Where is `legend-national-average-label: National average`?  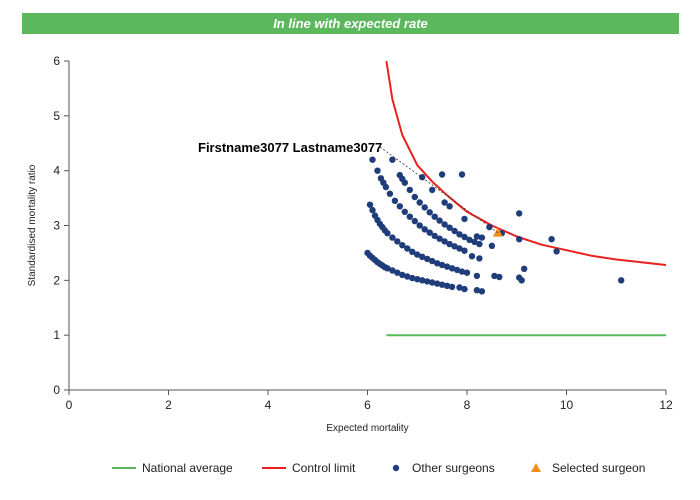
legend-national-average-label: National average is located at coordinates (187, 468).